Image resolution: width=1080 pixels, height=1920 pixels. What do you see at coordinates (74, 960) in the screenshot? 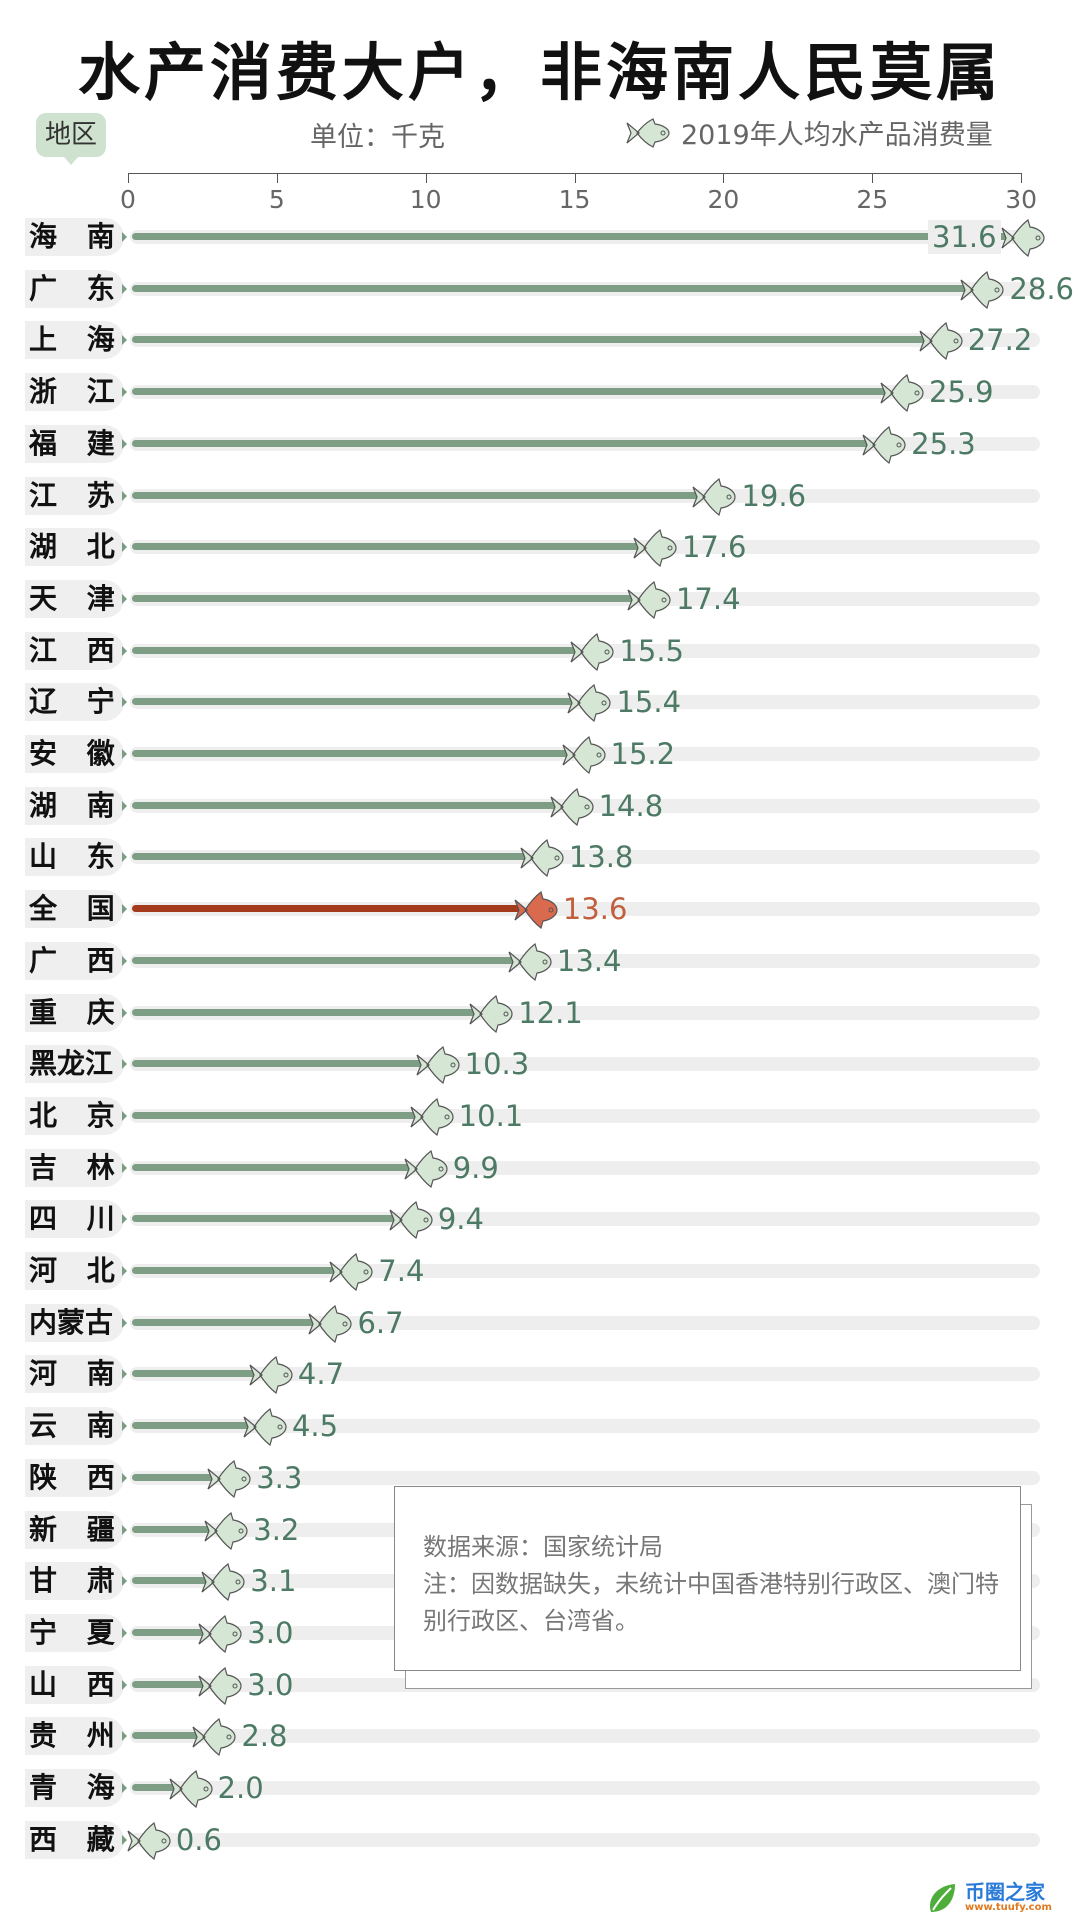
I see `region-label: 广 西` at bounding box center [74, 960].